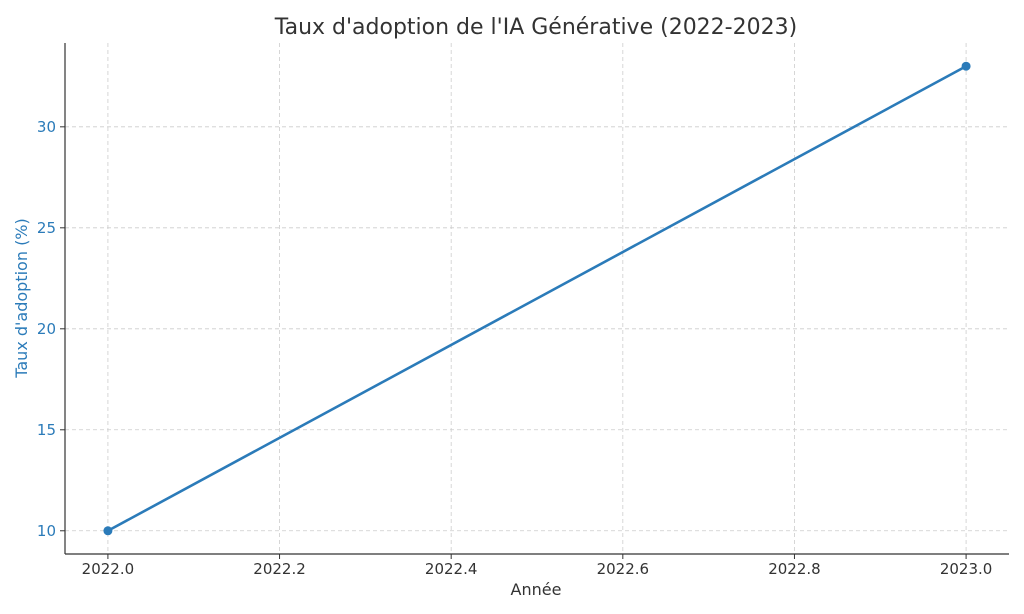 This screenshot has height=614, width=1024. I want to click on x-tick-label: 2022.4, so click(451, 569).